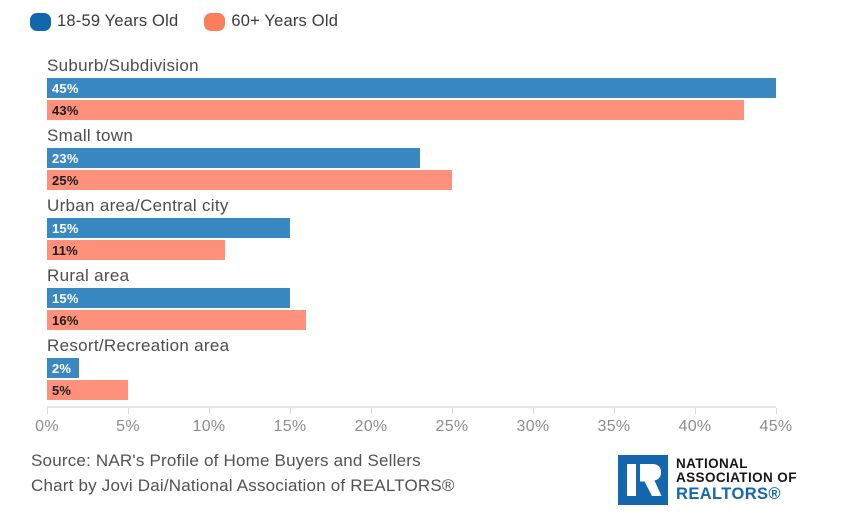  I want to click on axis-tick-label: 20%, so click(371, 426).